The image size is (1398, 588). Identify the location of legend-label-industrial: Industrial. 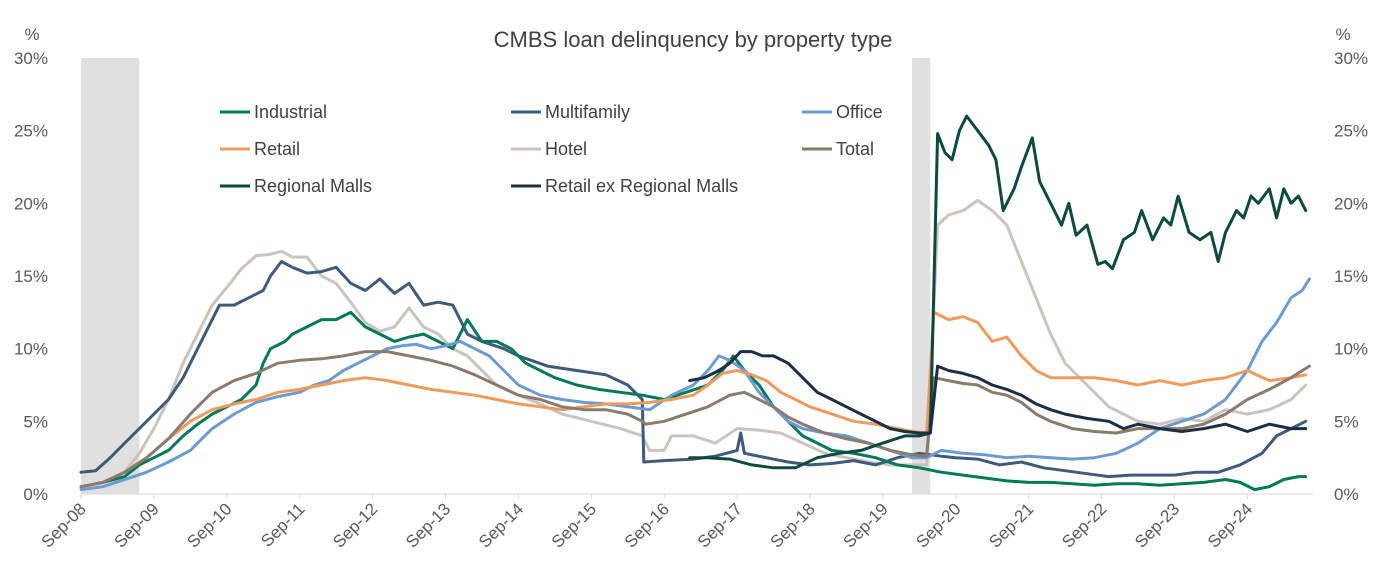
(290, 112).